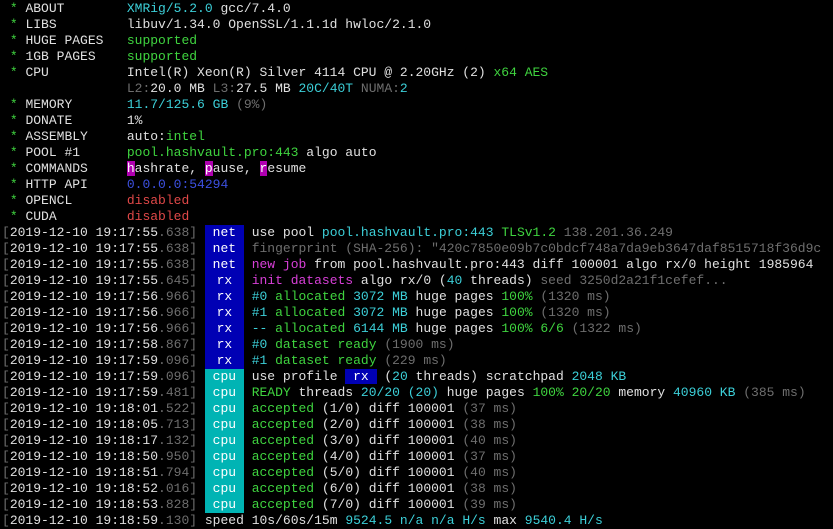  I want to click on log-milliseconds: .794, so click(174, 472).